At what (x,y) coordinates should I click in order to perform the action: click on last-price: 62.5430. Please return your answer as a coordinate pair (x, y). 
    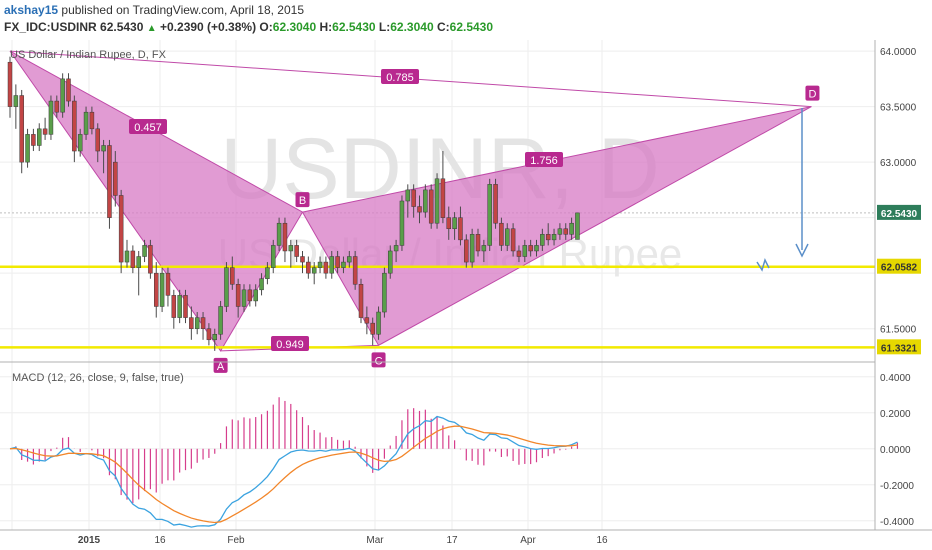
    Looking at the image, I should click on (122, 27).